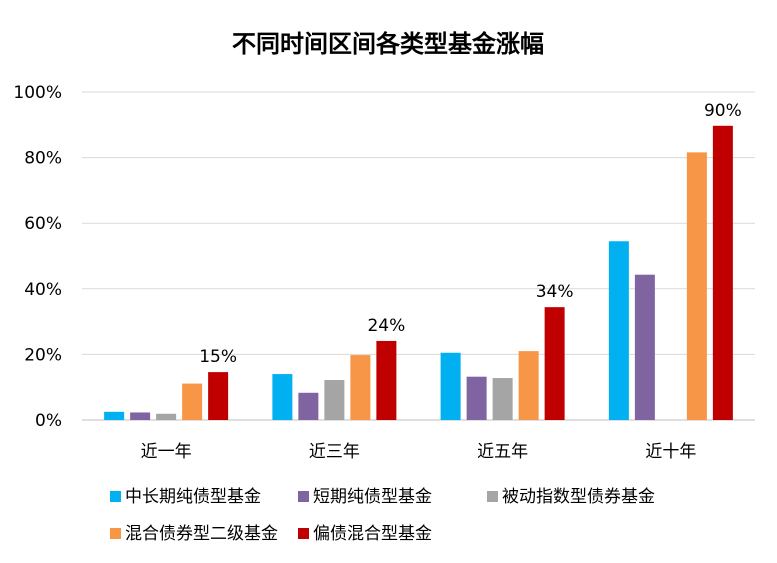 This screenshot has height=563, width=777. What do you see at coordinates (578, 497) in the screenshot?
I see `legend-label: 被动指数型债券基金` at bounding box center [578, 497].